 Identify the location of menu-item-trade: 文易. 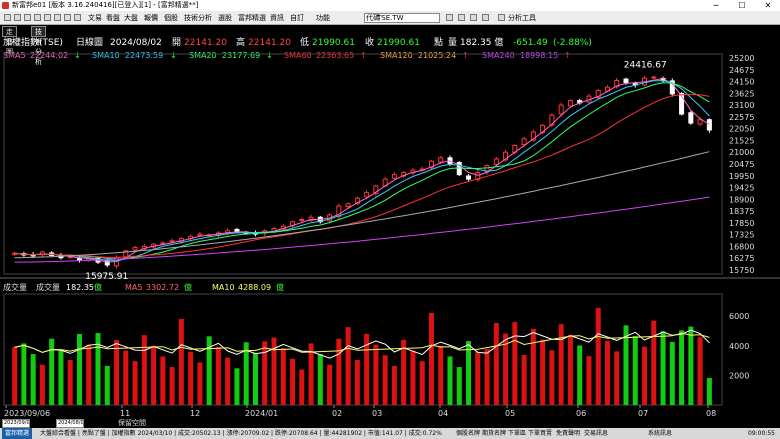
(95, 18).